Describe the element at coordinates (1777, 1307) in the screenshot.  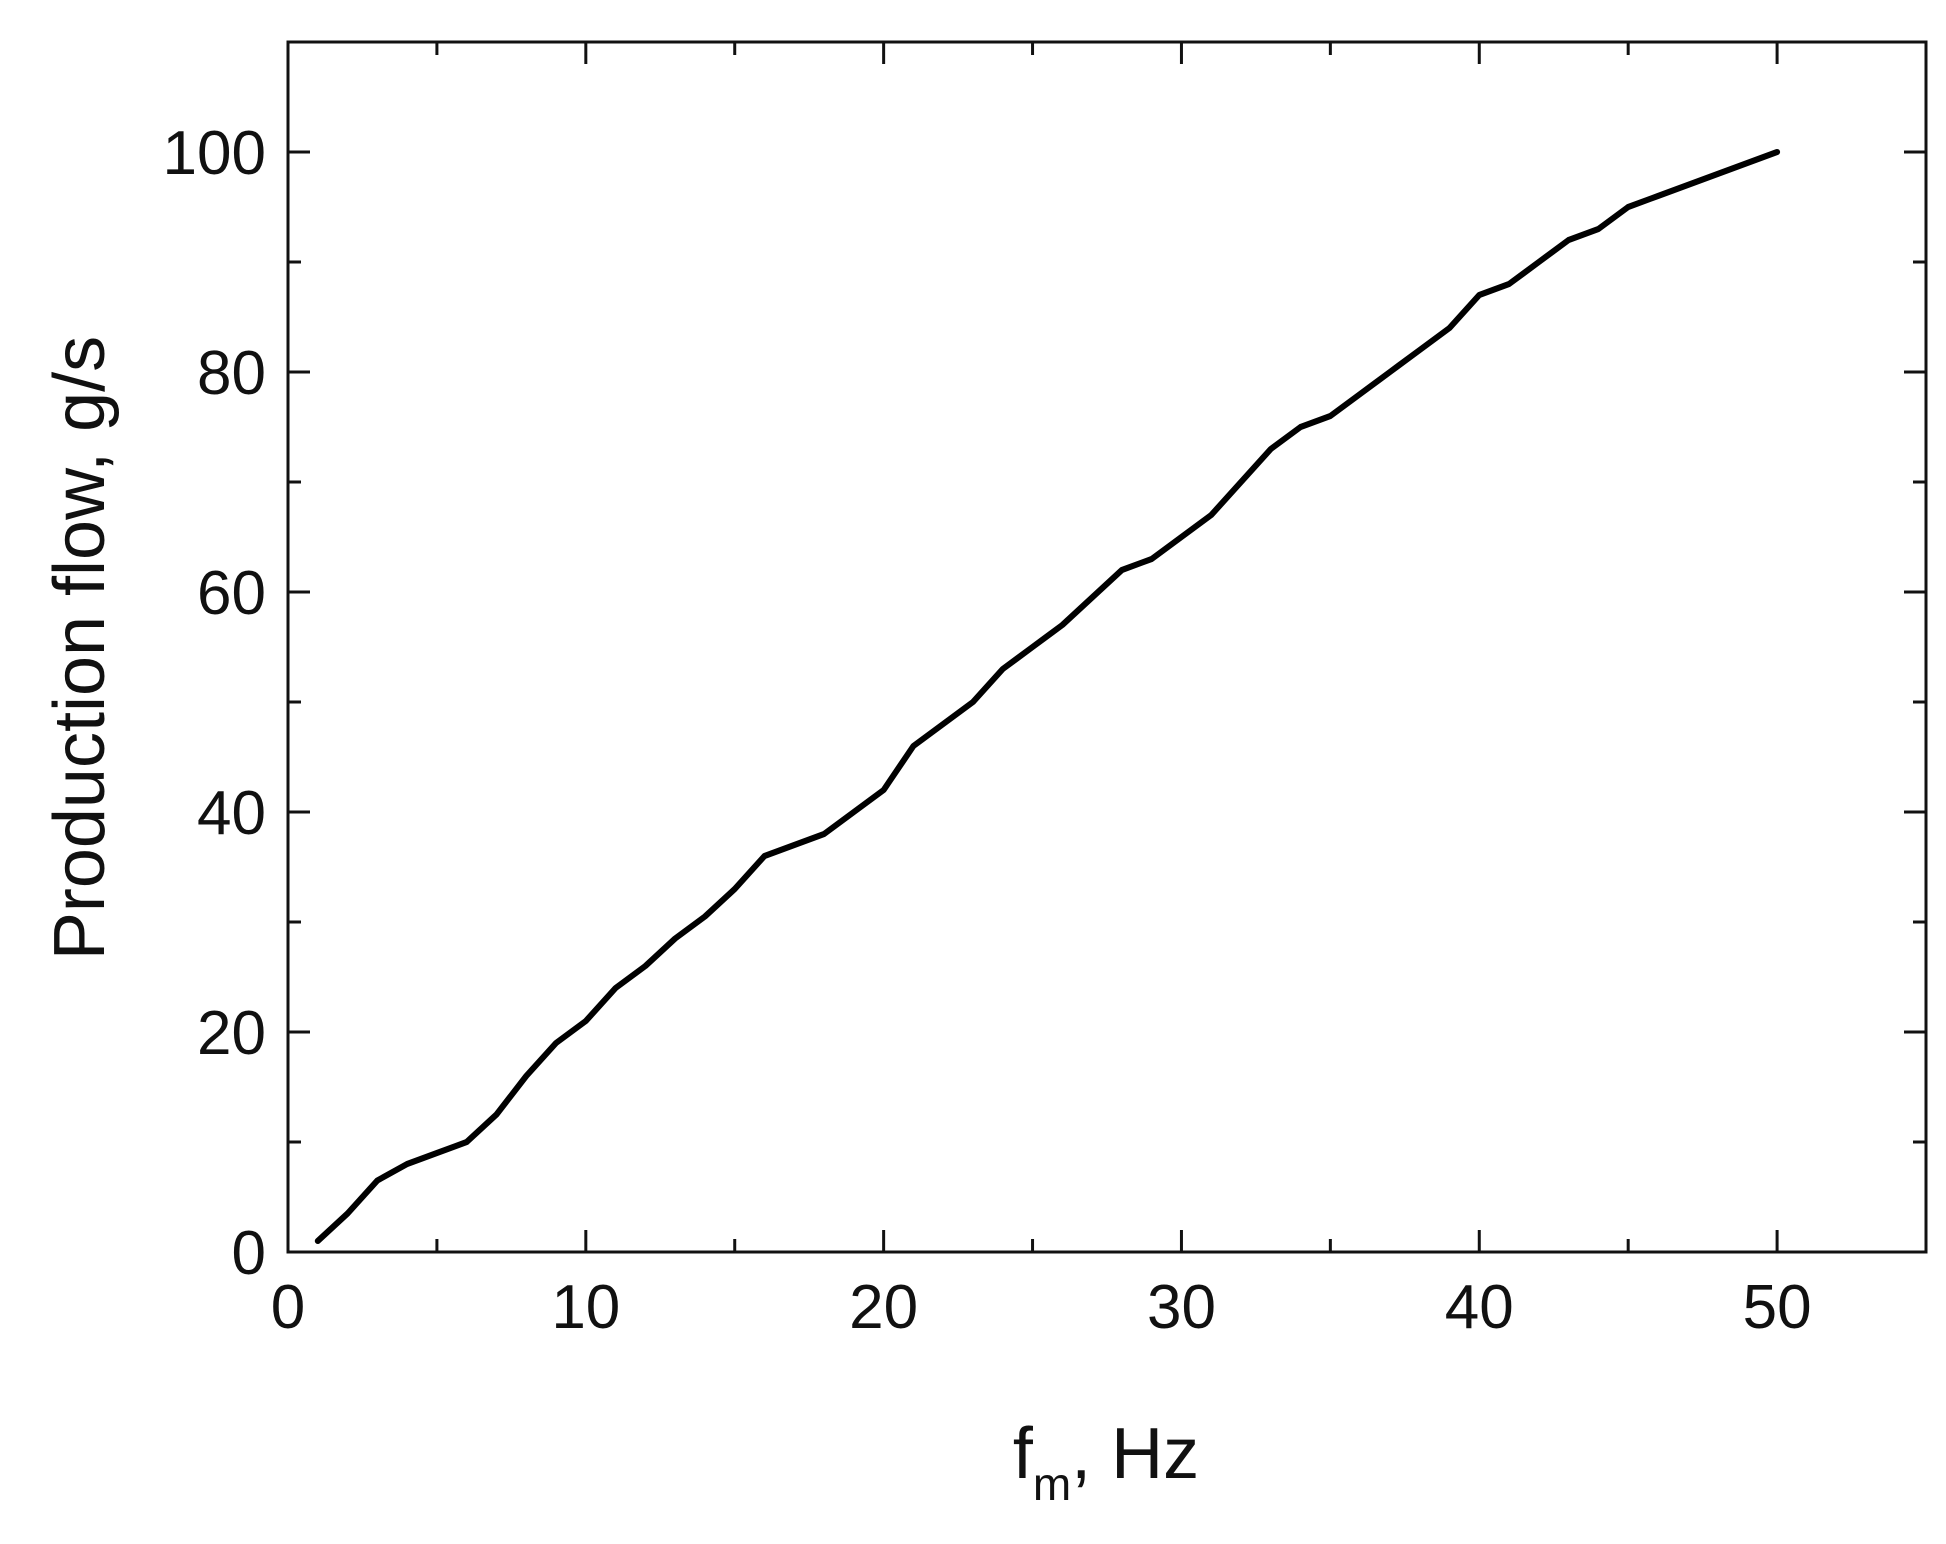
I see `x-tick-label: 50` at that location.